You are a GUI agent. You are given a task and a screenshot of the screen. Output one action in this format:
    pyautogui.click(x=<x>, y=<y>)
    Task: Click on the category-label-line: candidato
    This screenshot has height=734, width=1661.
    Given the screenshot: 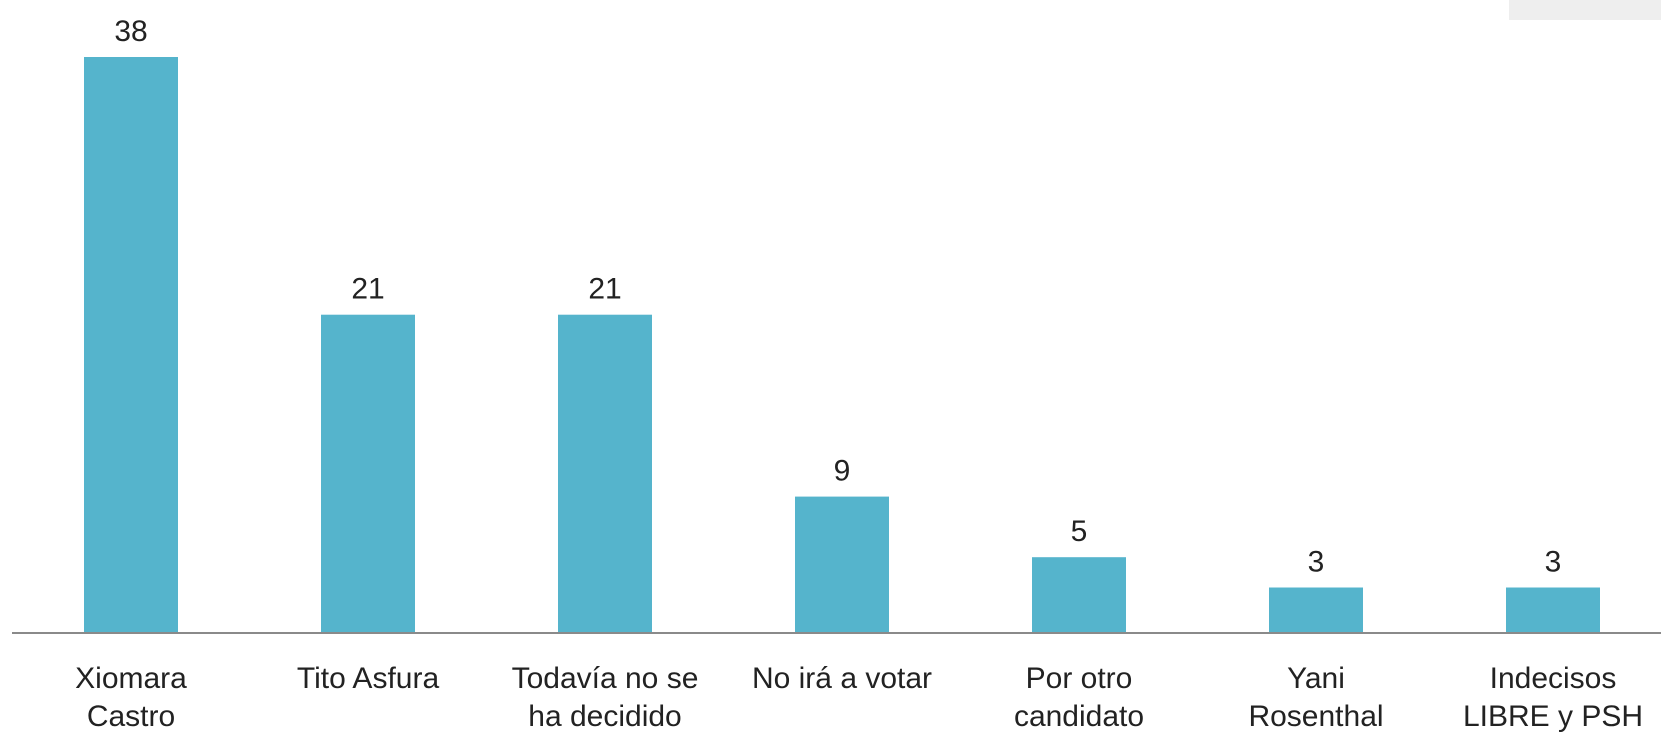 What is the action you would take?
    pyautogui.click(x=1079, y=716)
    